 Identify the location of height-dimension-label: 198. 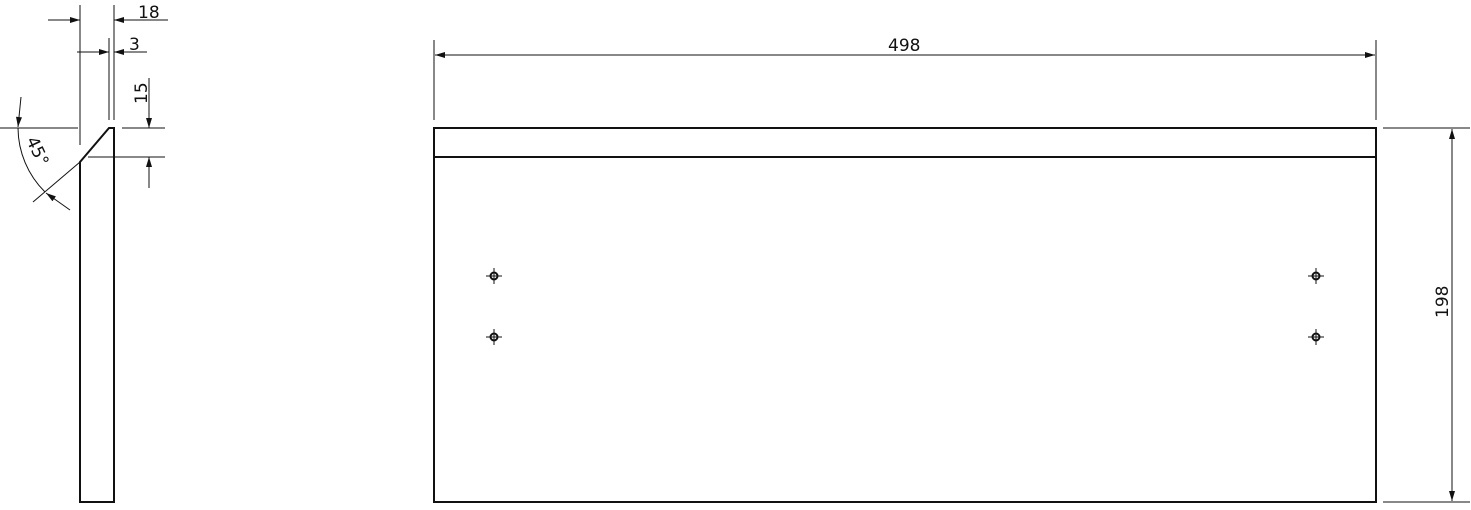
(1443, 302).